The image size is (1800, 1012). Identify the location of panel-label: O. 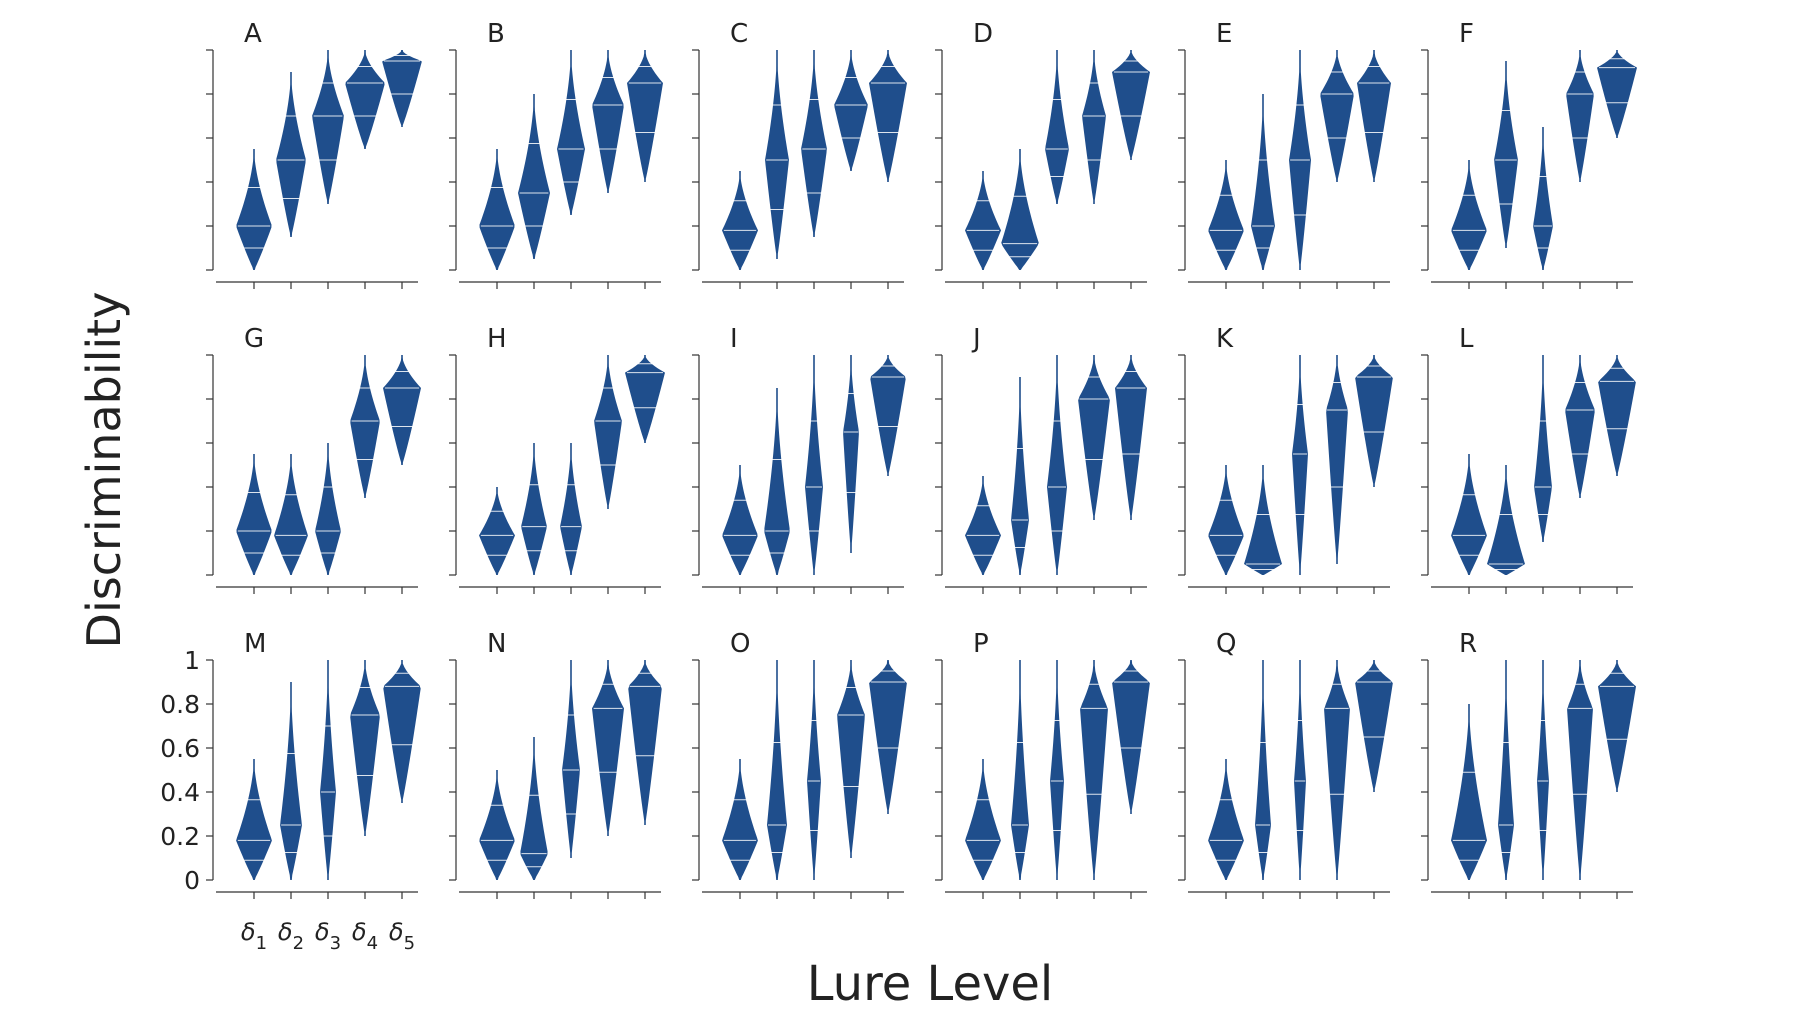
(740, 644).